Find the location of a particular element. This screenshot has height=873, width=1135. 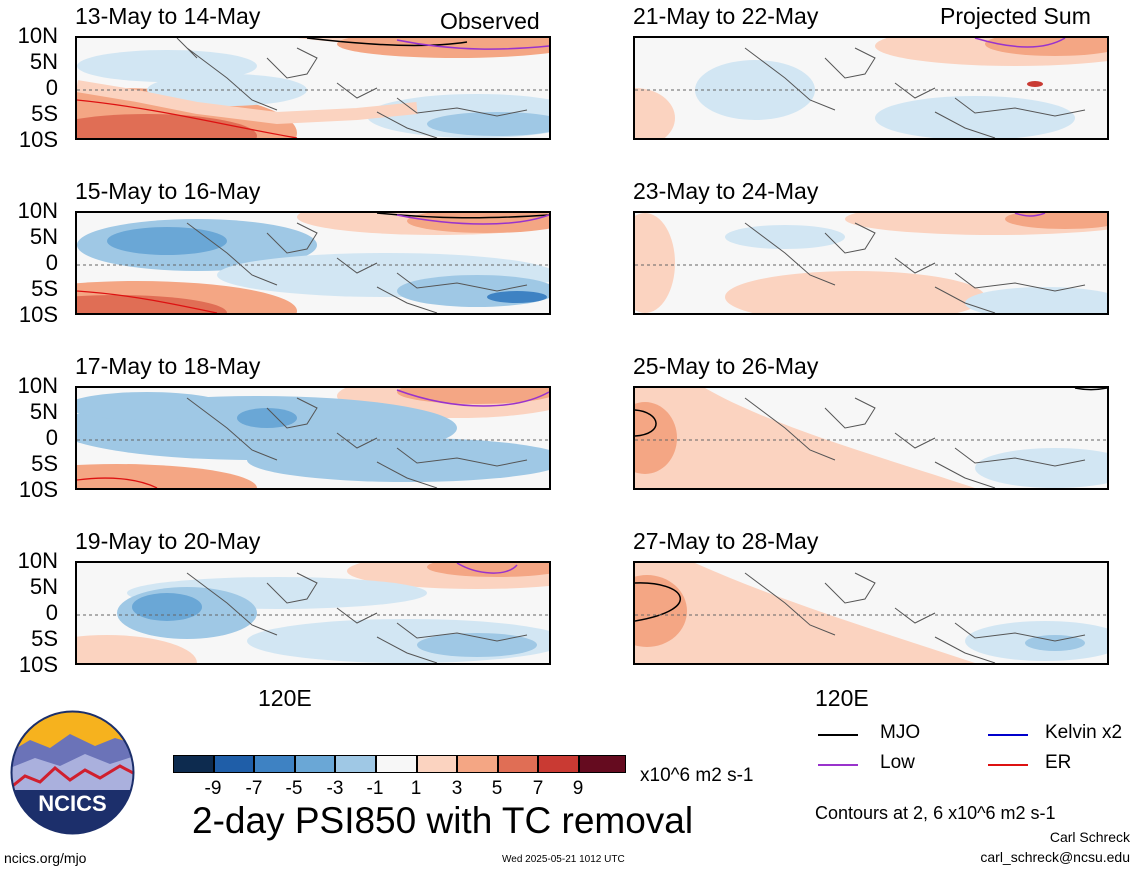

colorbar-tick: 9 is located at coordinates (578, 788).